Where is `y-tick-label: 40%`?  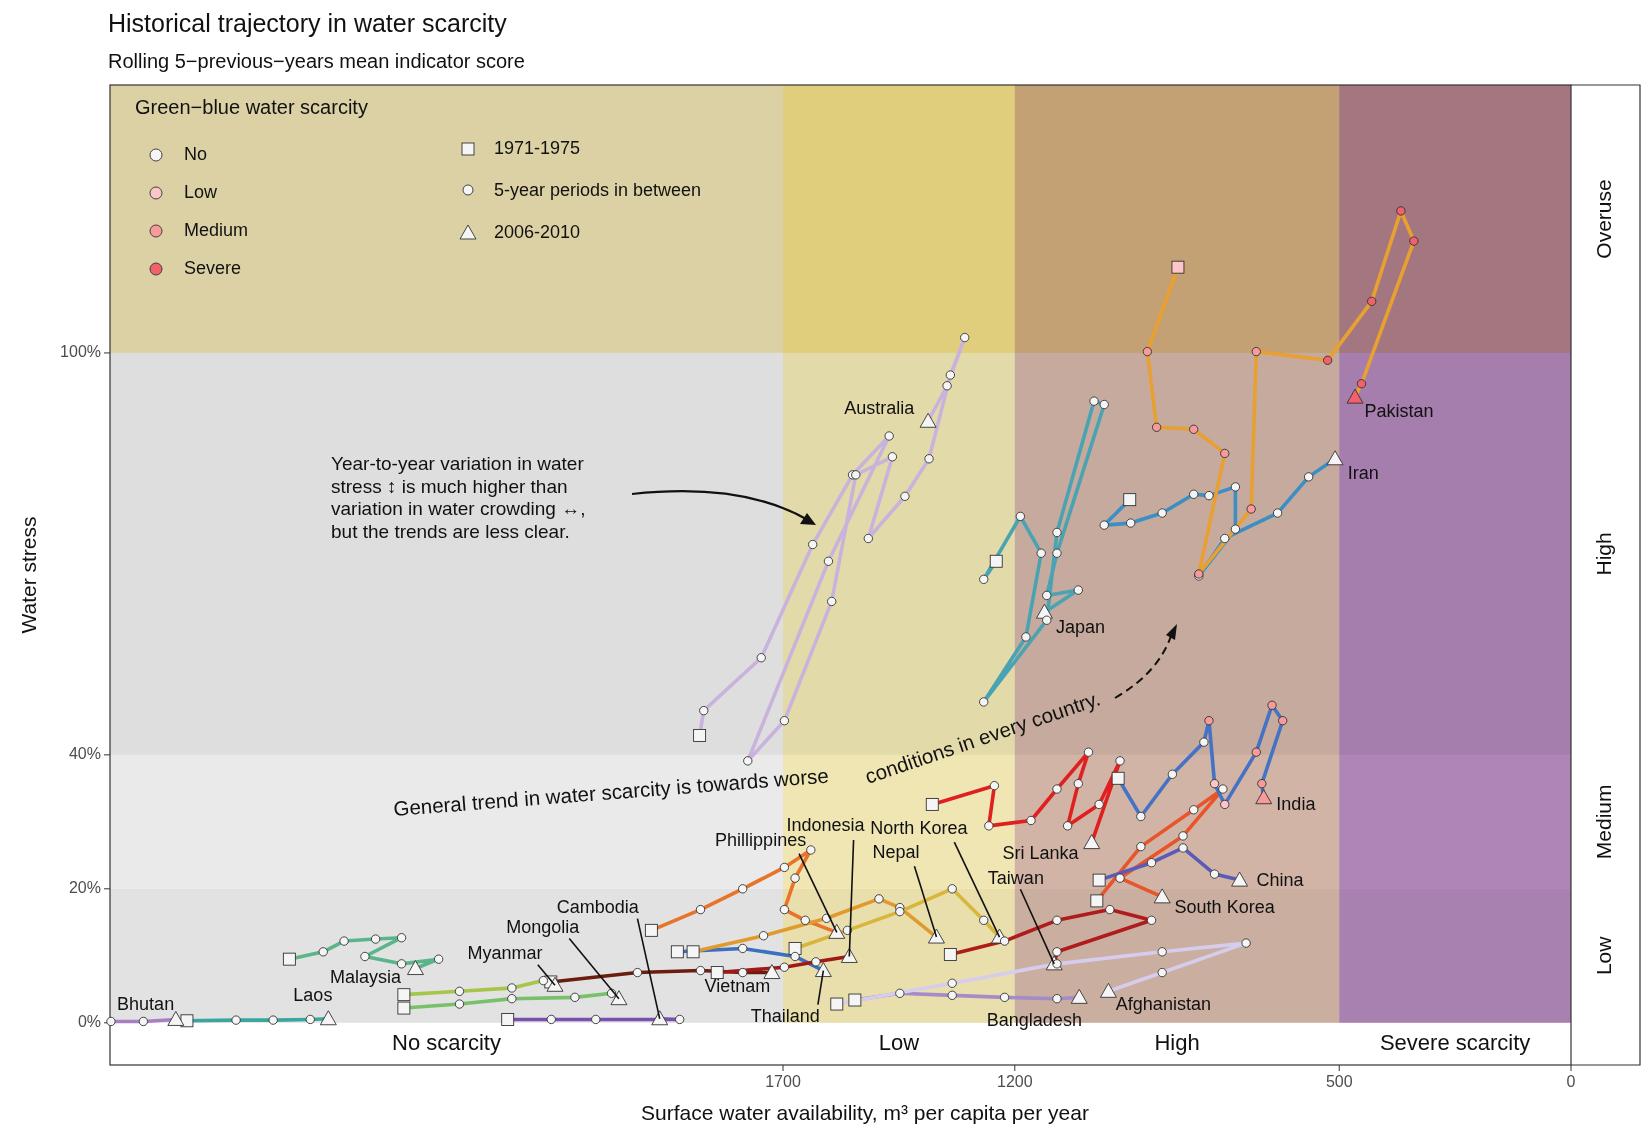 y-tick-label: 40% is located at coordinates (84, 754).